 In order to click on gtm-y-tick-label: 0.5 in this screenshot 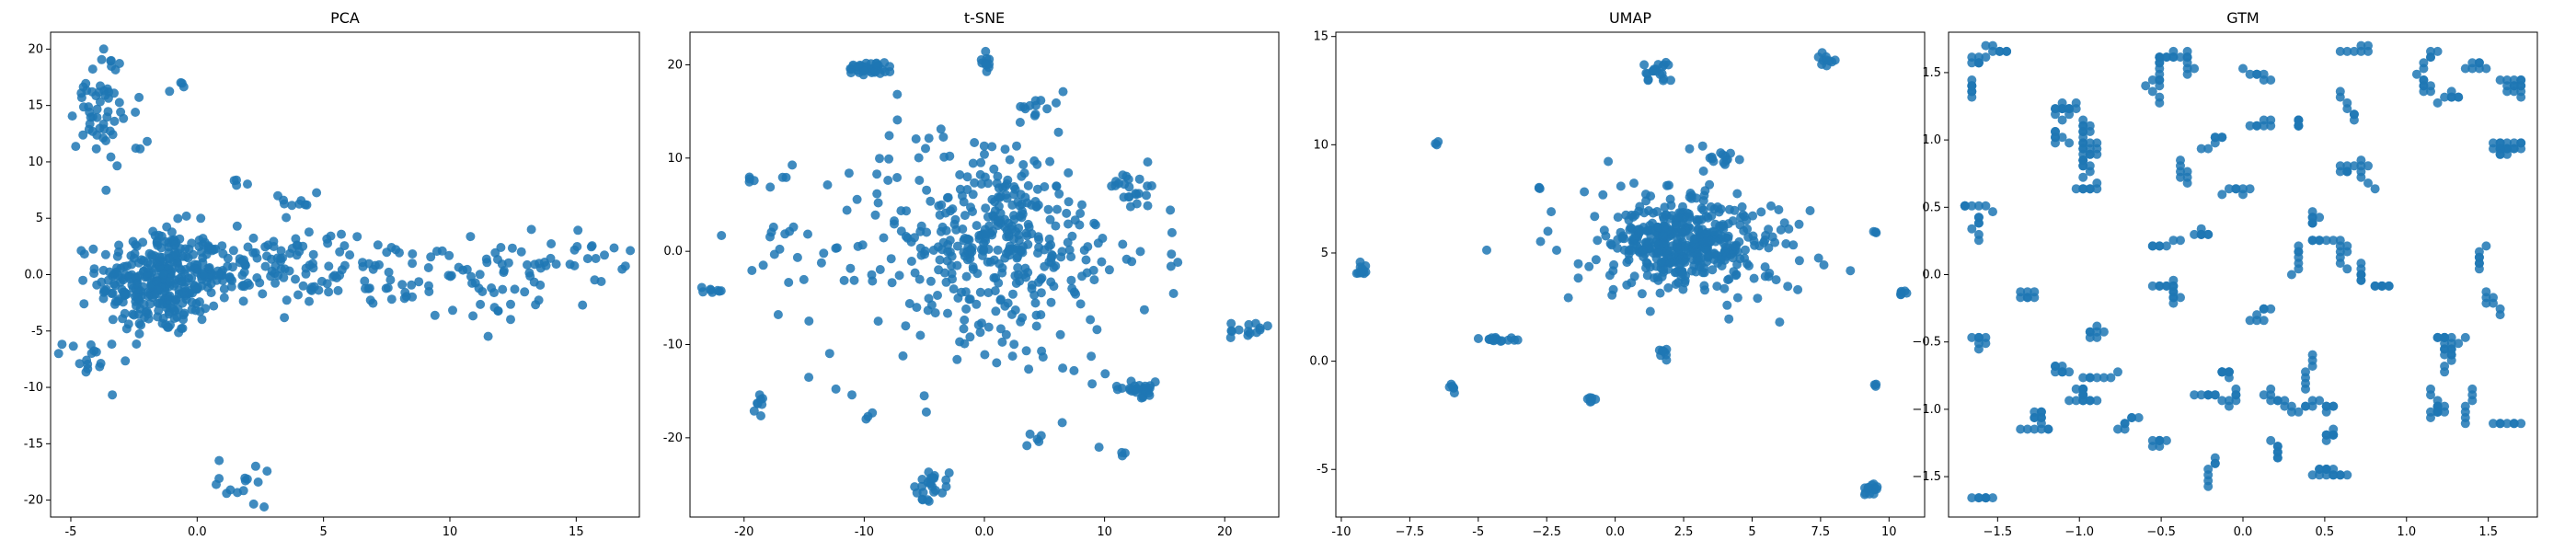, I will do `click(1932, 207)`.